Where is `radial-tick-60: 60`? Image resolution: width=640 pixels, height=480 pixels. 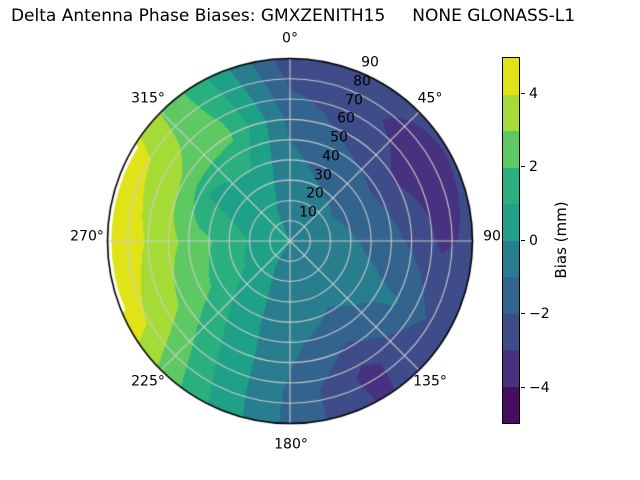 radial-tick-60: 60 is located at coordinates (346, 118).